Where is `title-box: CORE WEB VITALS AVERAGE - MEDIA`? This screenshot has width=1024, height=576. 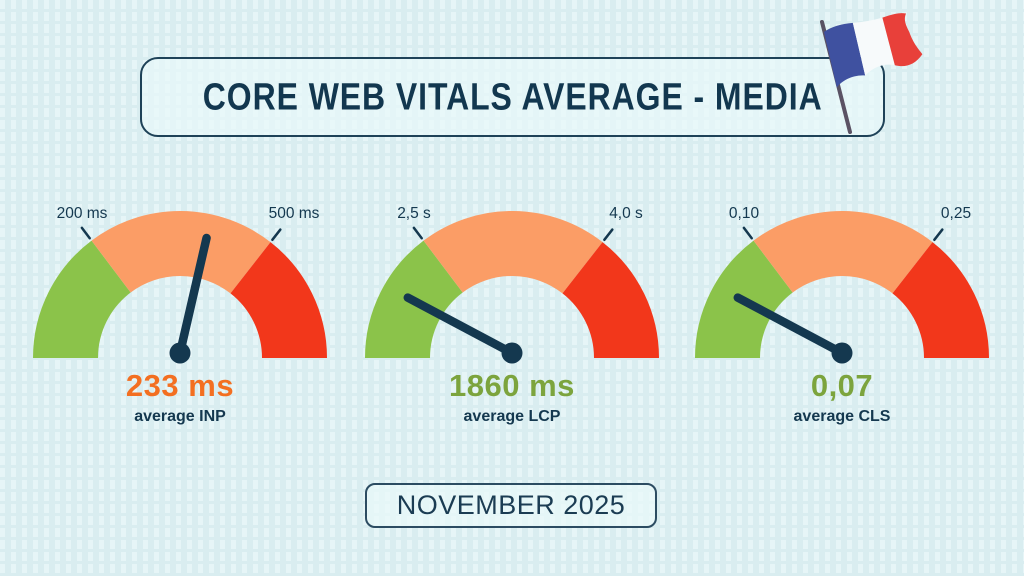
title-box: CORE WEB VITALS AVERAGE - MEDIA is located at coordinates (512, 97).